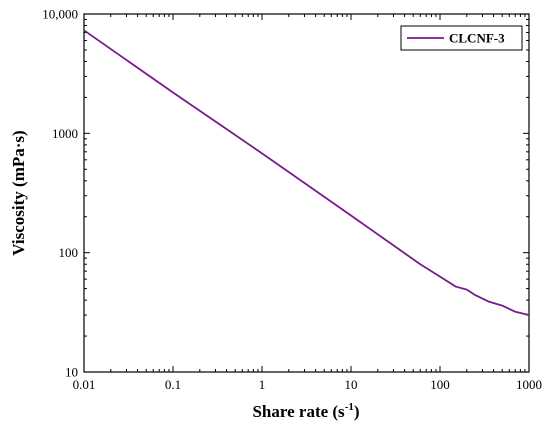  Describe the element at coordinates (84, 384) in the screenshot. I see `x-tick-label: 0.01` at that location.